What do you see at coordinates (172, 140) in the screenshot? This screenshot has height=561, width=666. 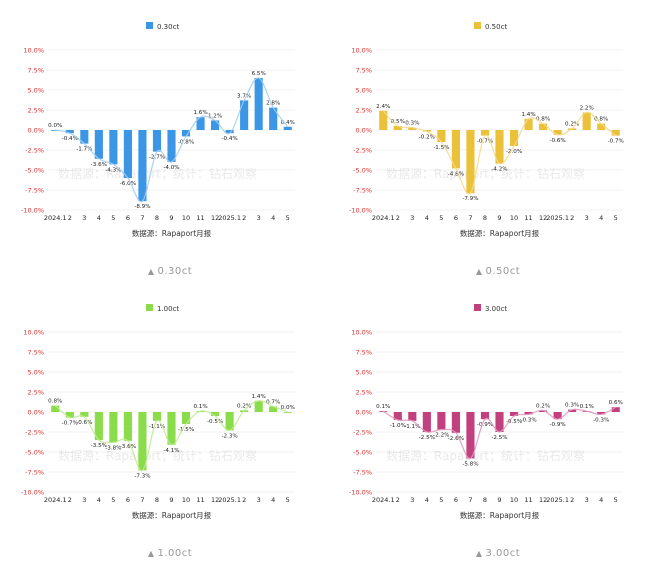 I see `trend-line` at bounding box center [172, 140].